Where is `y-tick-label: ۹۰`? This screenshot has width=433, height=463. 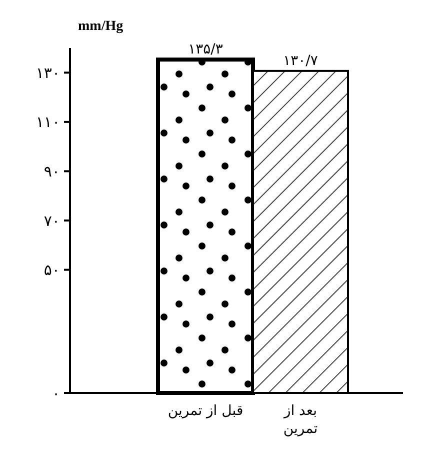 y-tick-label: ۹۰ is located at coordinates (52, 171).